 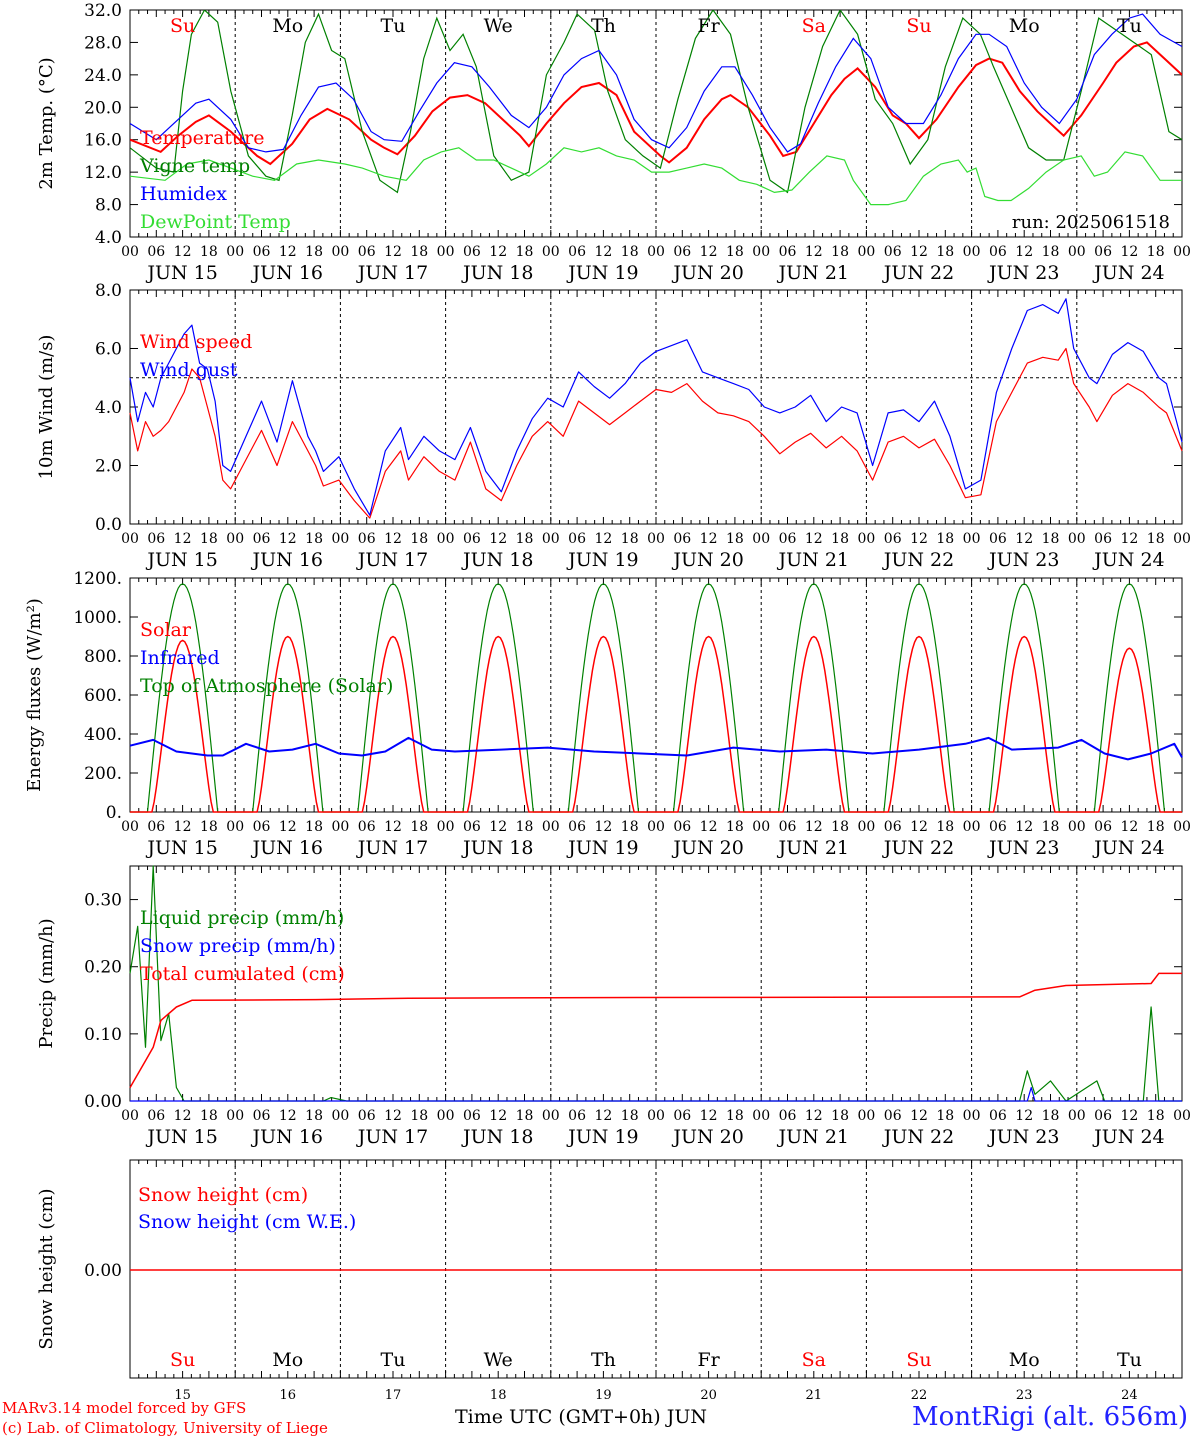 What do you see at coordinates (242, 974) in the screenshot?
I see `legend-total-cumulated-cm-: Total cumulated (cm)` at bounding box center [242, 974].